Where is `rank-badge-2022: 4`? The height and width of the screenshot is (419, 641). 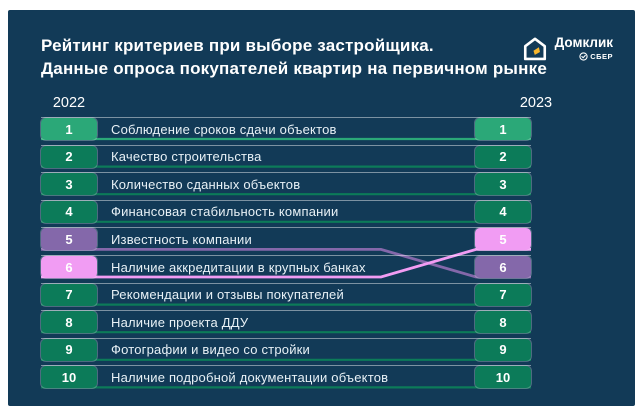
rank-badge-2022: 4 is located at coordinates (69, 211).